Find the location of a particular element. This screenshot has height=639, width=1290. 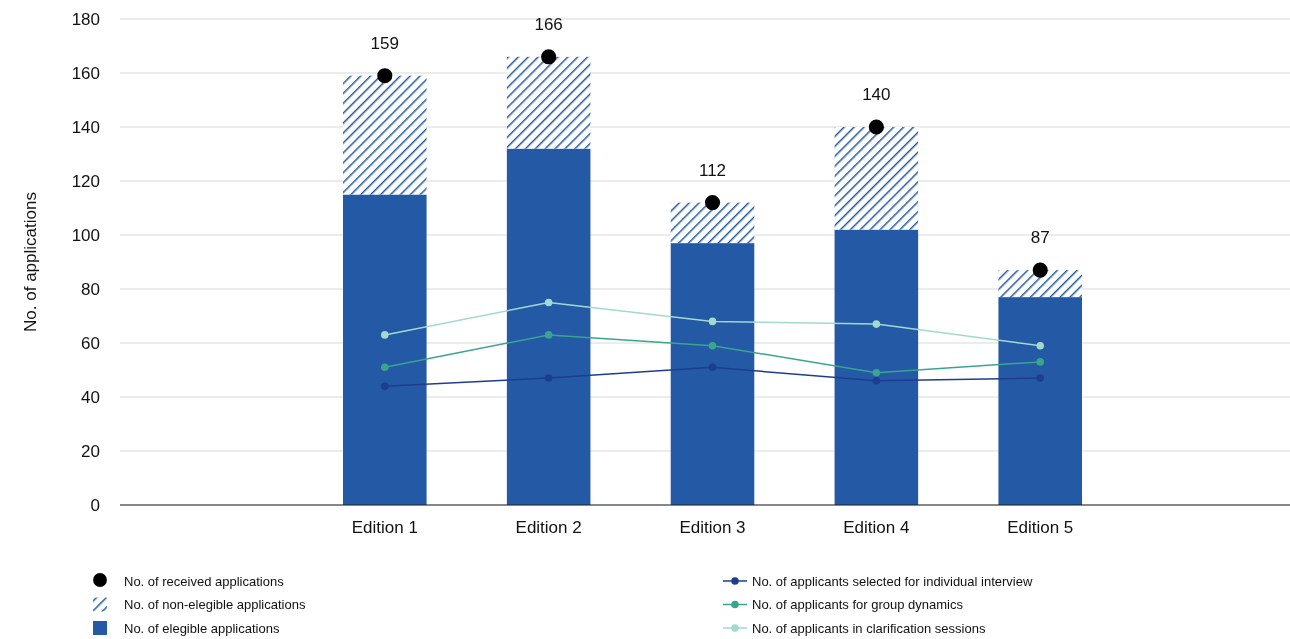

data-label: 166 is located at coordinates (548, 24).